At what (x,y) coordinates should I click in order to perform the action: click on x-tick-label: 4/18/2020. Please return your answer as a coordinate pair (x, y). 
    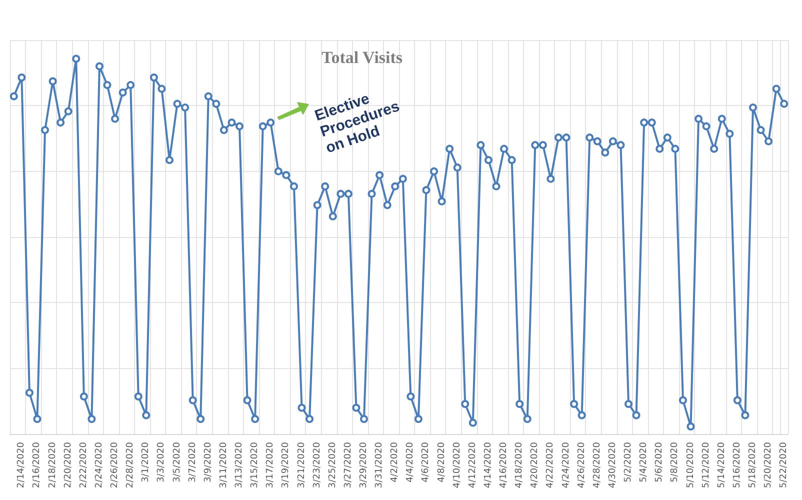
    Looking at the image, I should click on (519, 465).